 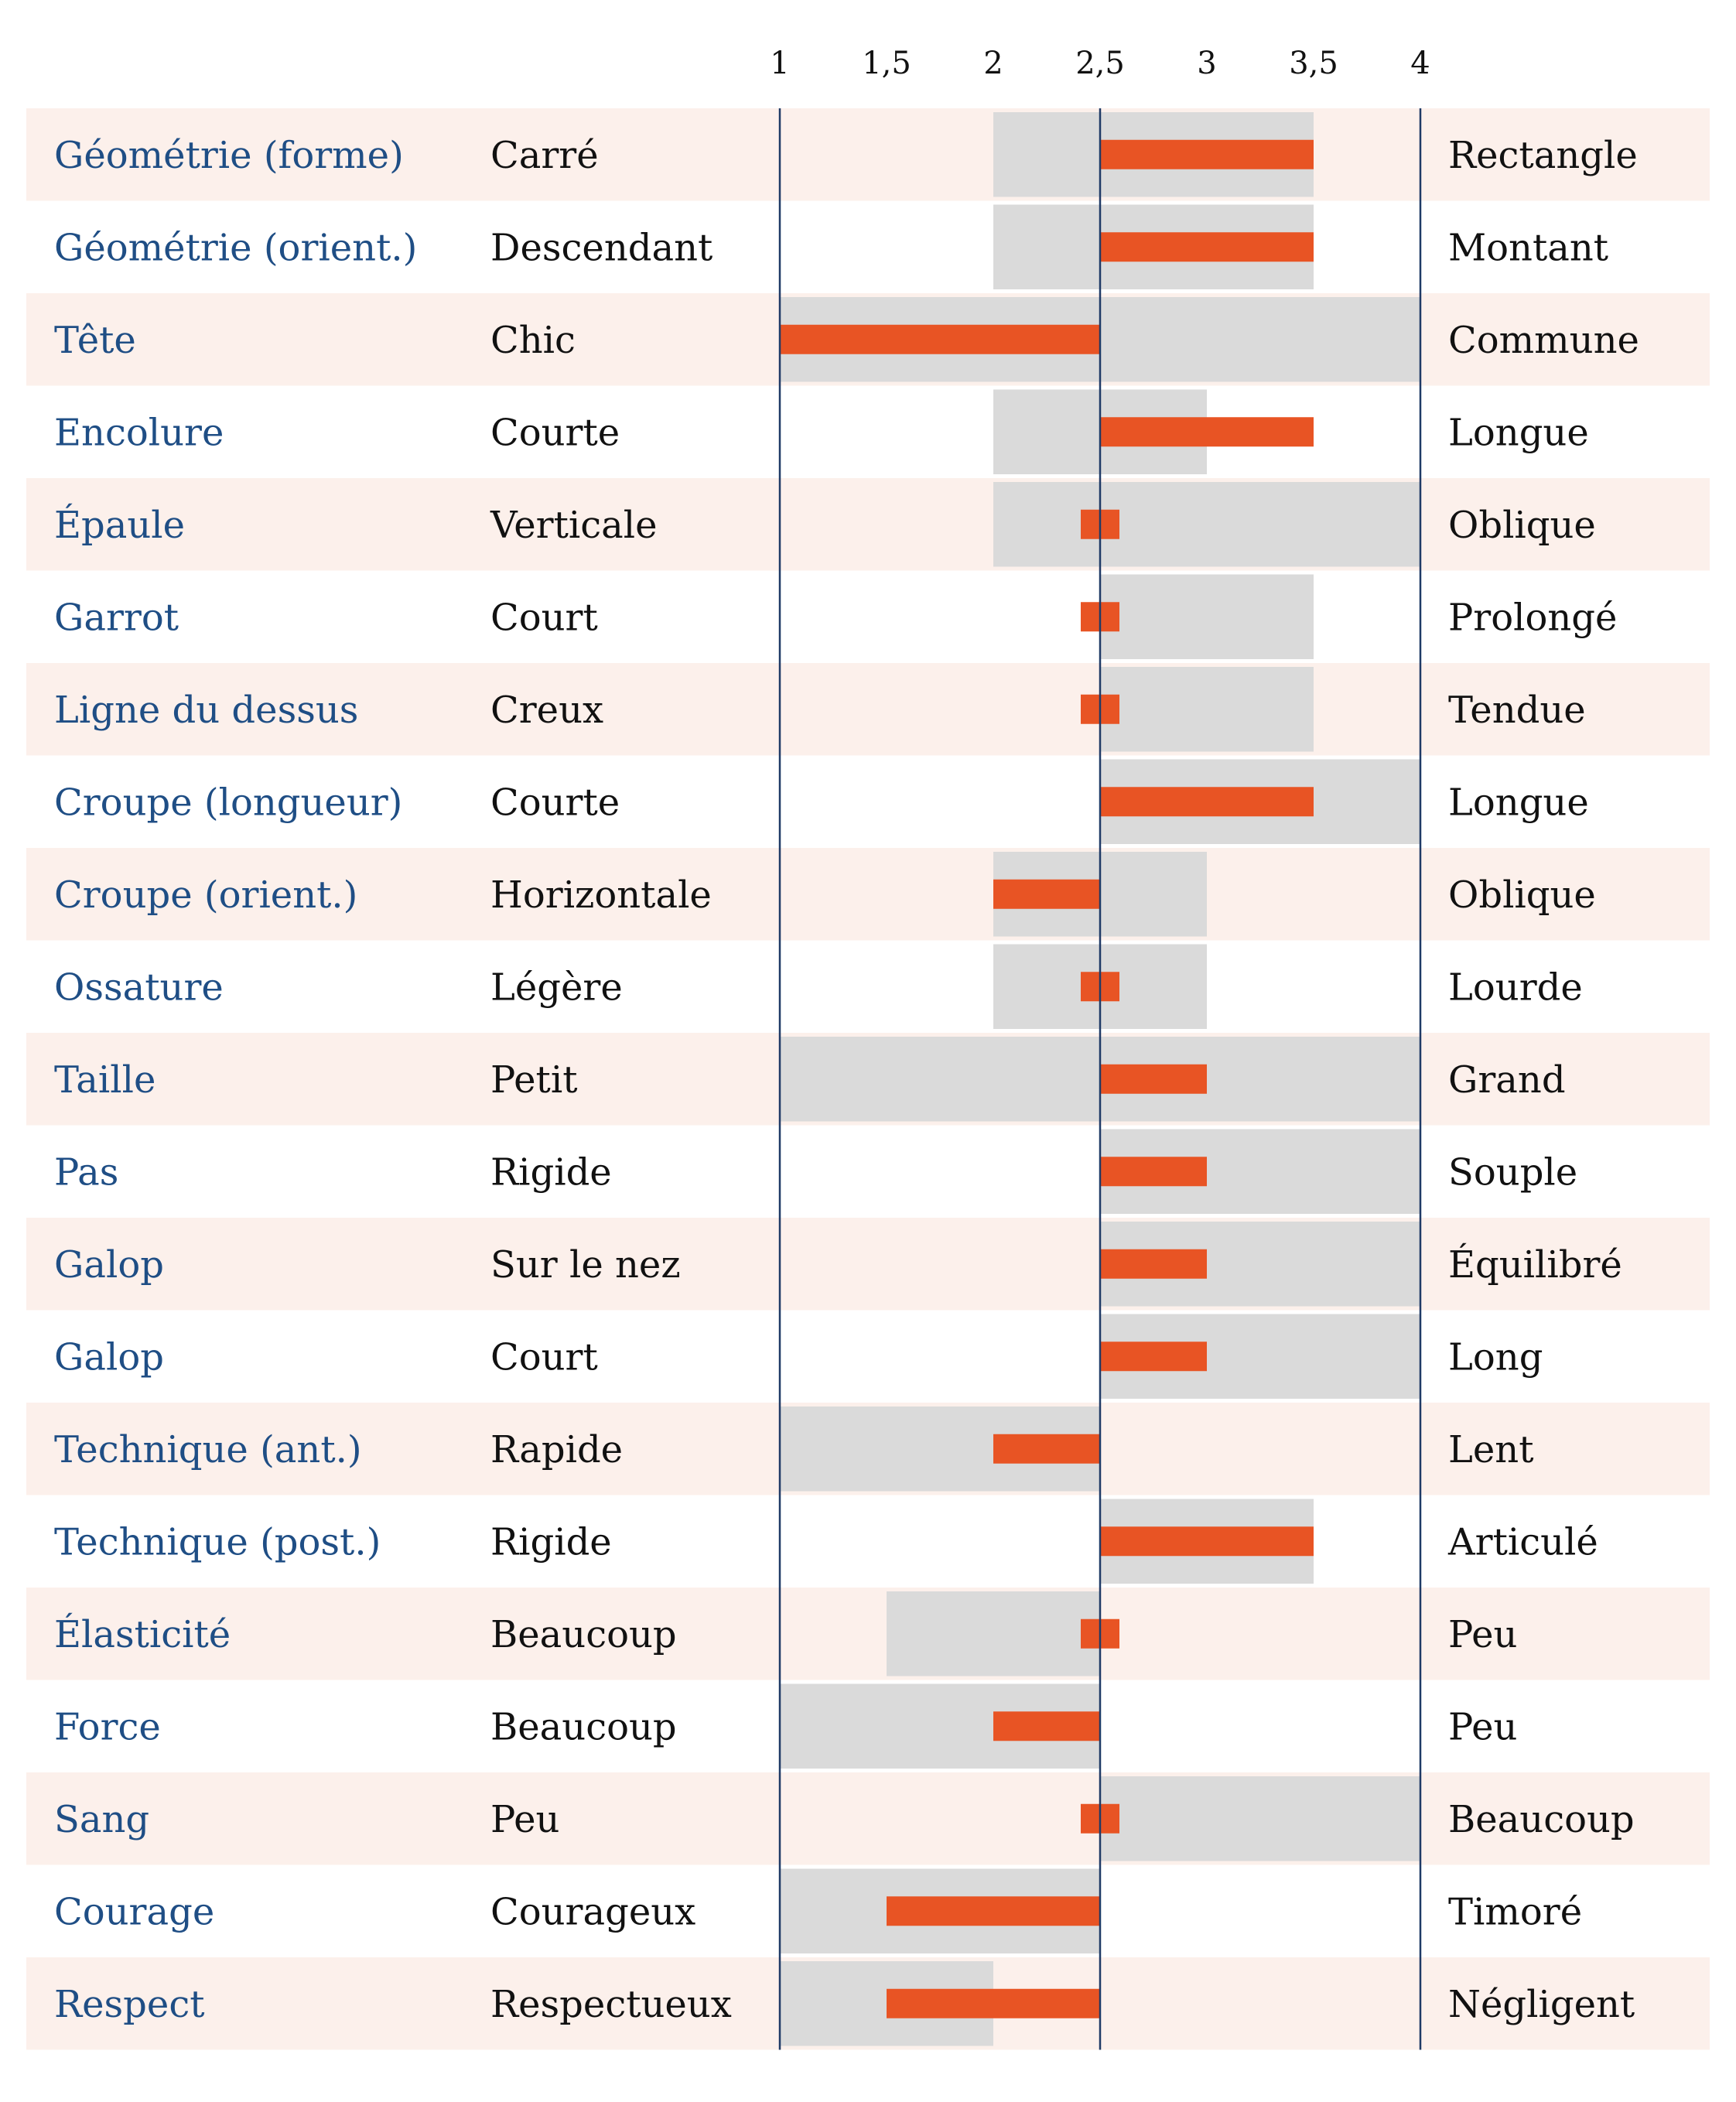 I want to click on tick-label: 1, so click(x=779, y=63).